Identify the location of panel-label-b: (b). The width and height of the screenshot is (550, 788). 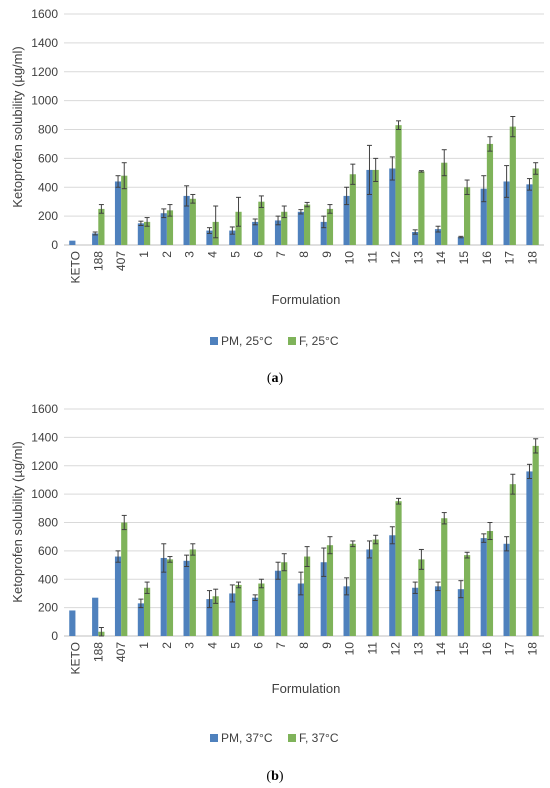
(274, 776).